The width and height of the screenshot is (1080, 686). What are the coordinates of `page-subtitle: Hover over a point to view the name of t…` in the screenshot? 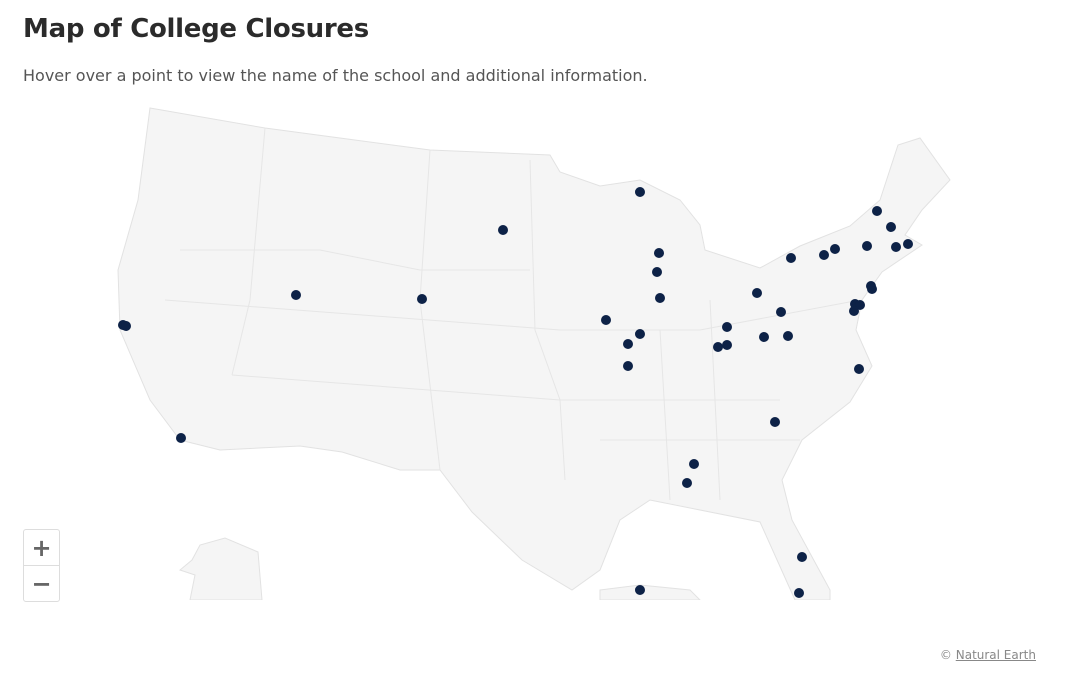 It's located at (335, 75).